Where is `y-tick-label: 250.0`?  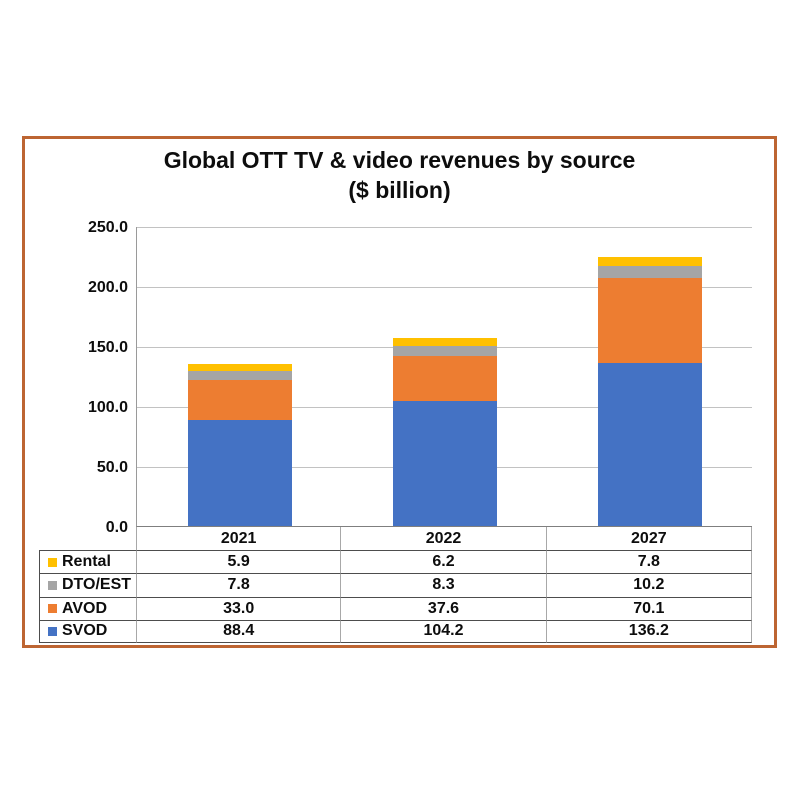
y-tick-label: 250.0 is located at coordinates (107, 227).